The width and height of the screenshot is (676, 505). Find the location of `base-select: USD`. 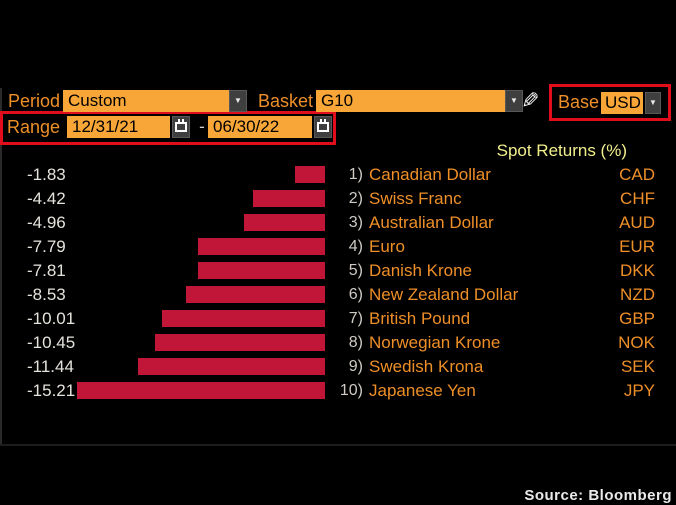

base-select: USD is located at coordinates (622, 103).